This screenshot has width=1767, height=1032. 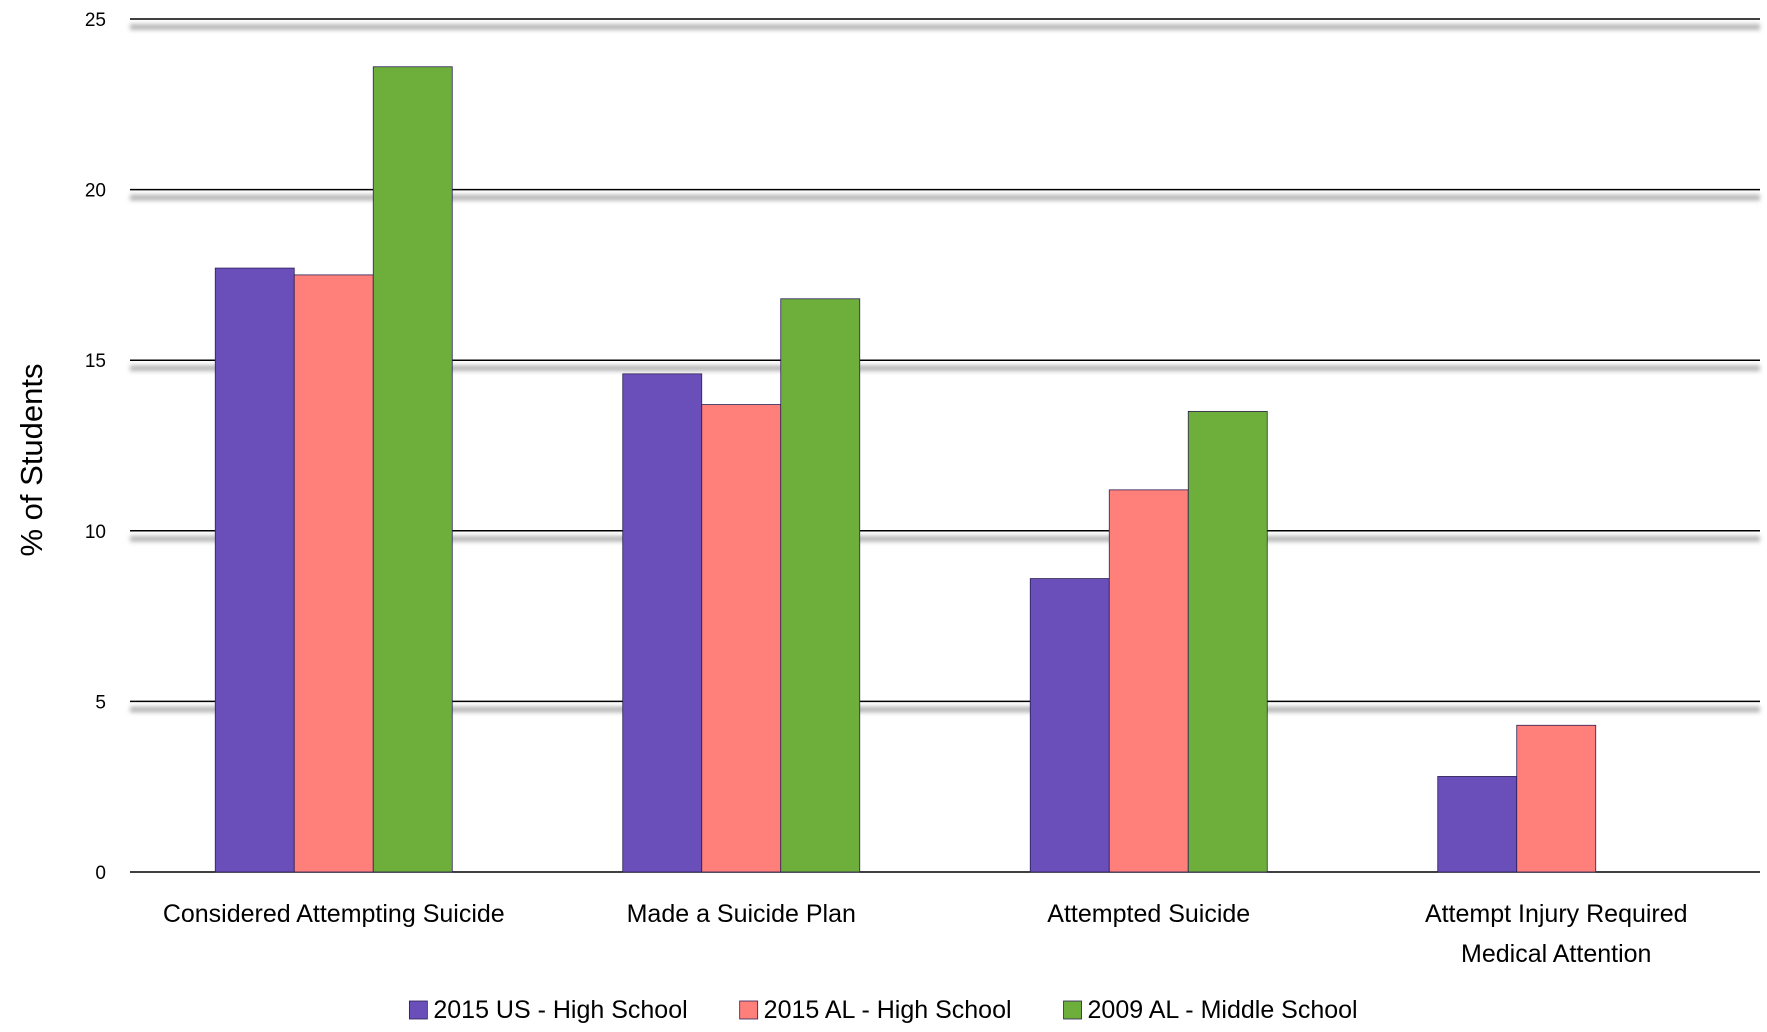 What do you see at coordinates (1223, 1010) in the screenshot?
I see `legend-label: 2009 AL - Middle School` at bounding box center [1223, 1010].